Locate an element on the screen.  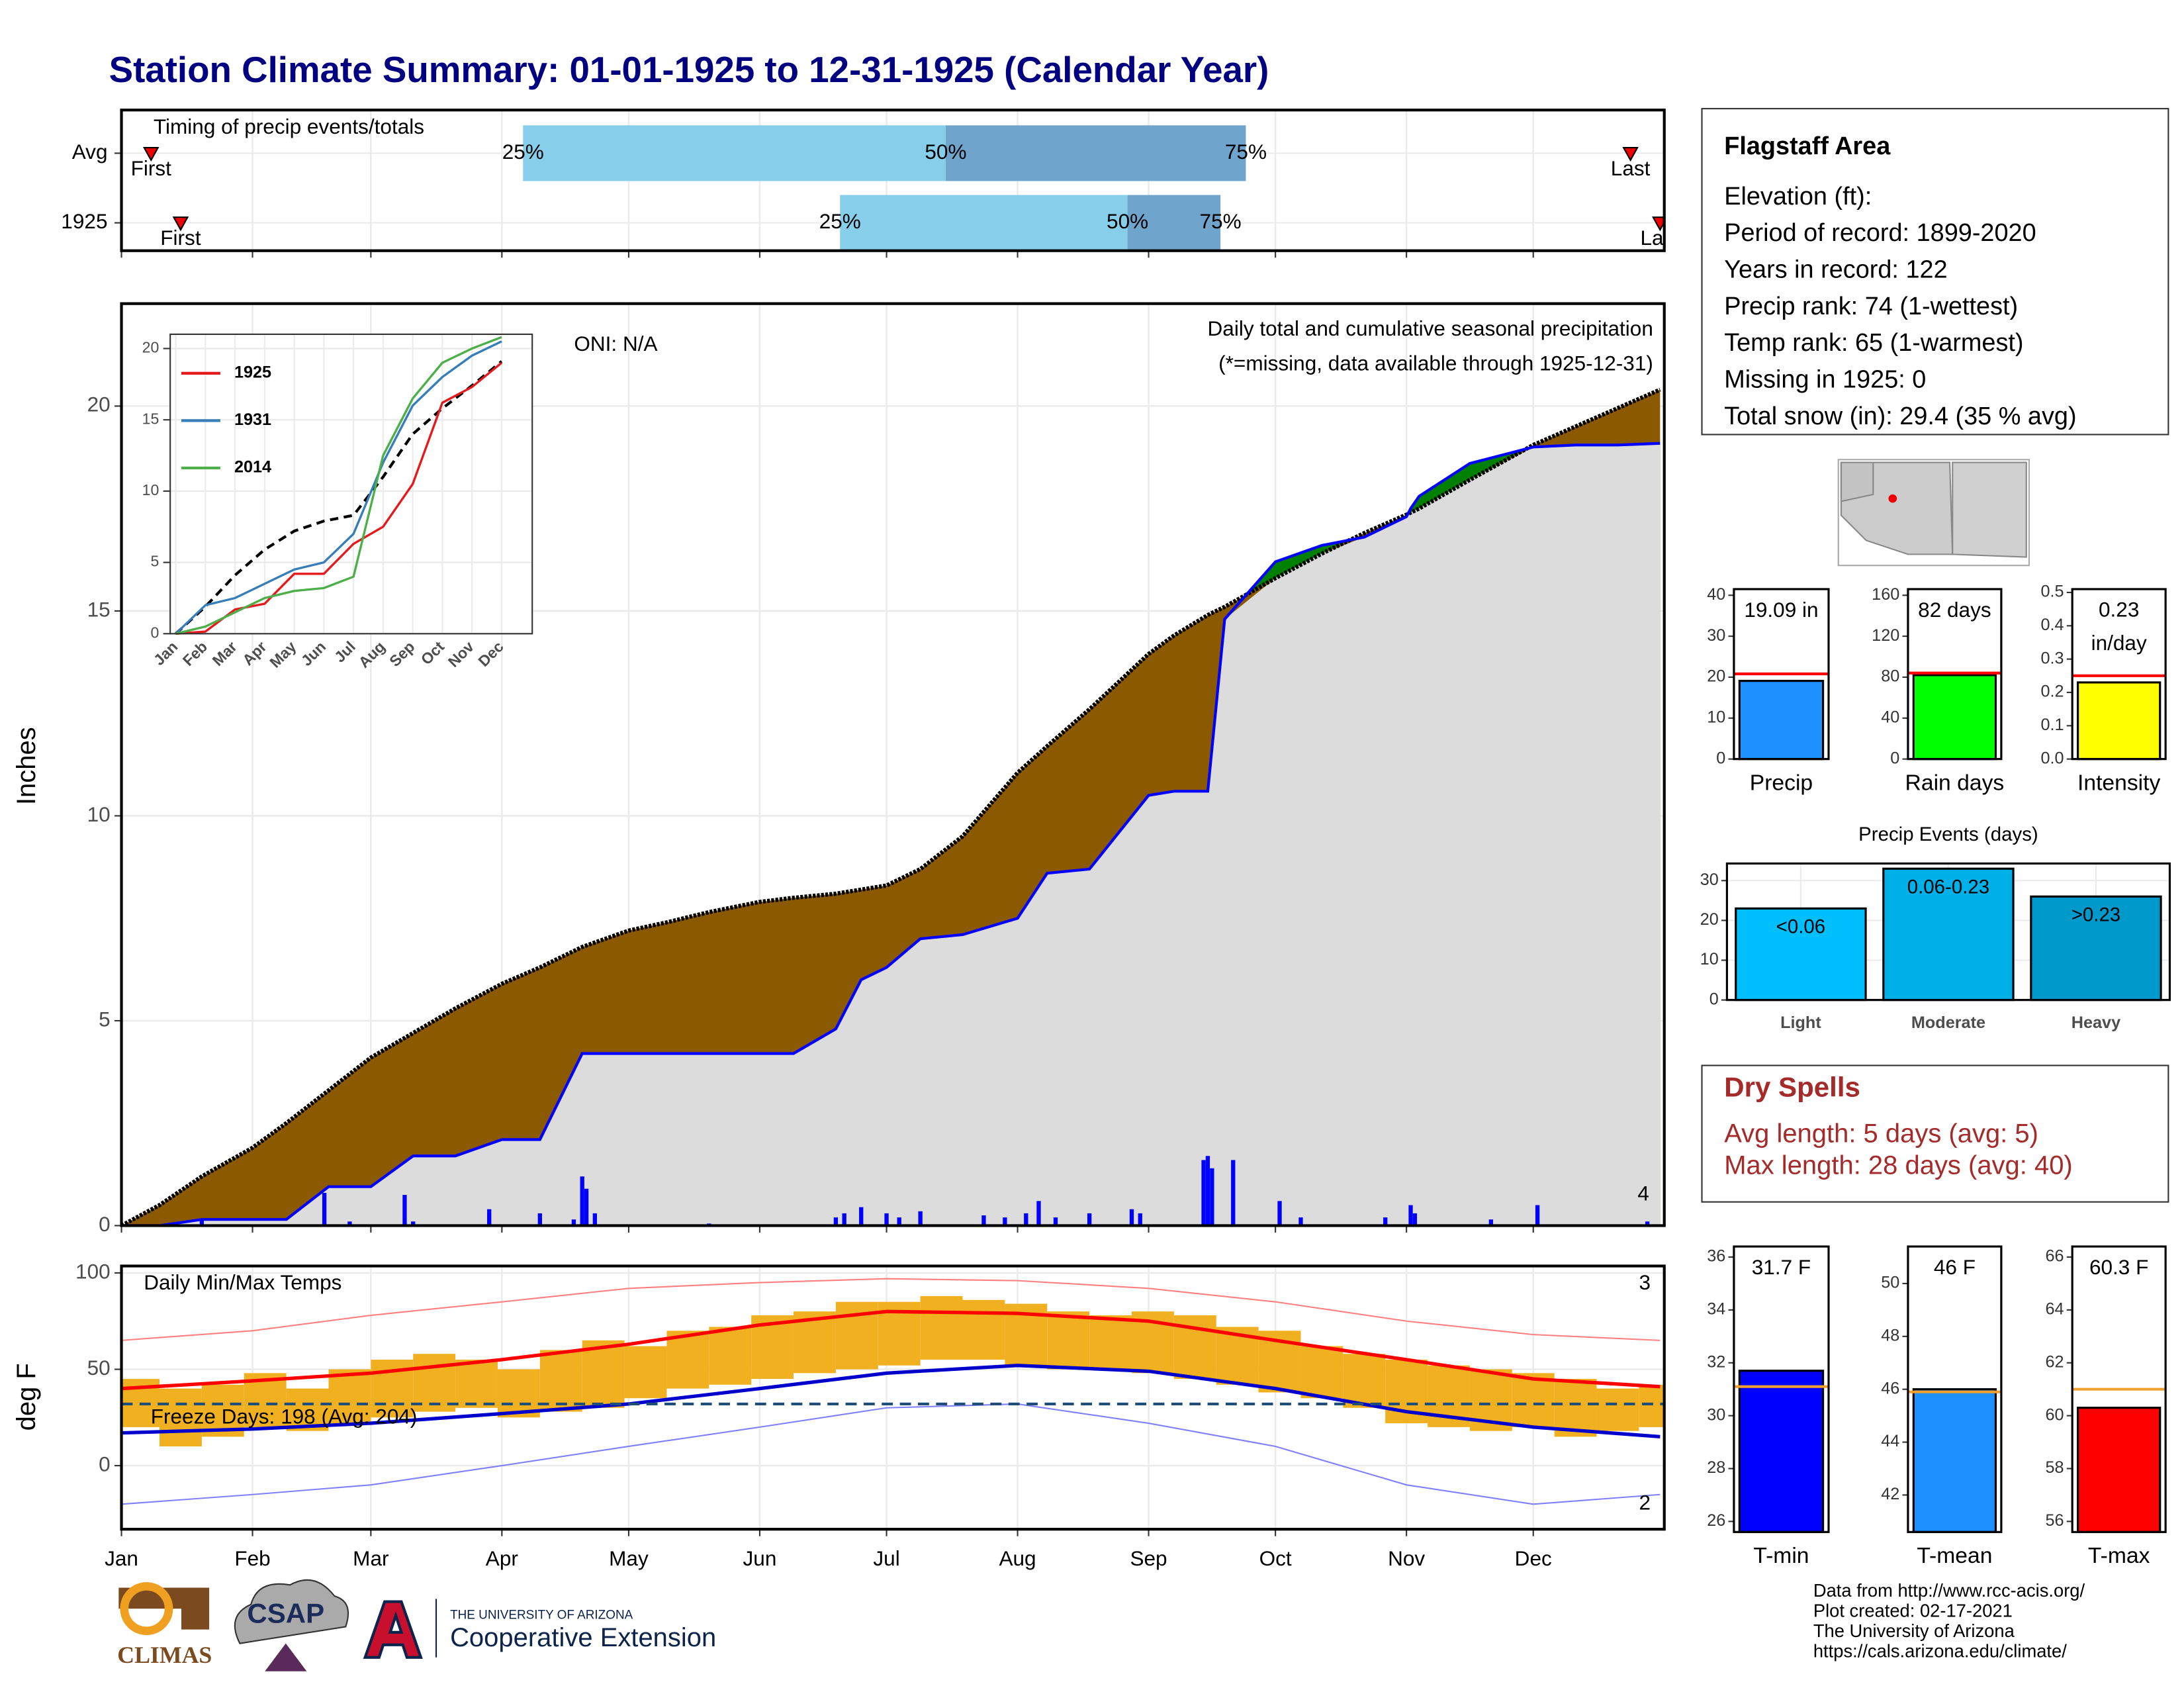
value-label: 60.3 F is located at coordinates (2118, 1267).